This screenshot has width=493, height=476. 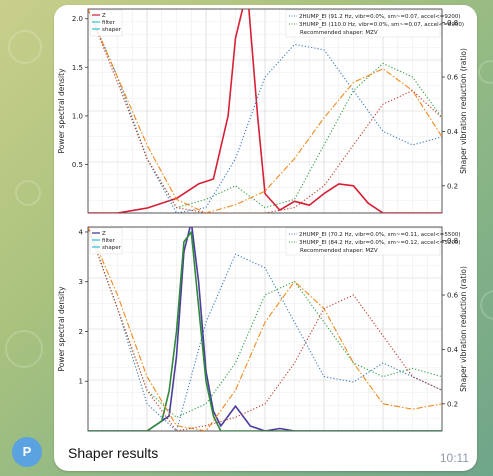 I want to click on y-left-tick-label: 2, so click(x=81, y=332).